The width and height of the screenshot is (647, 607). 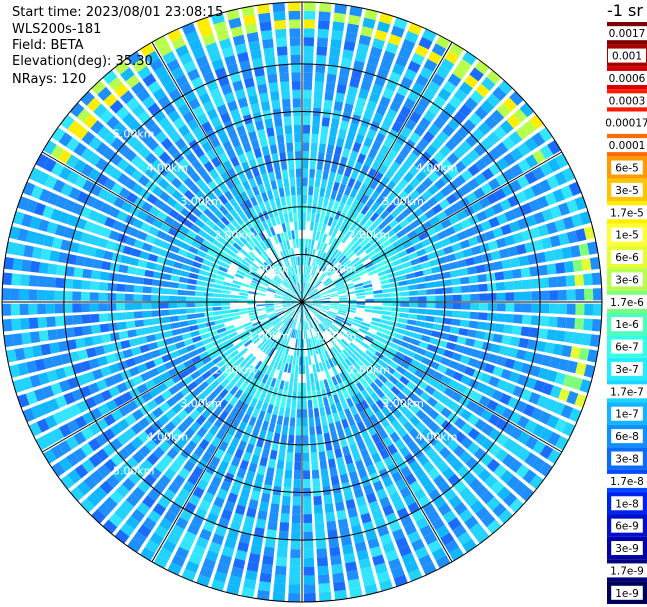 I want to click on nrays-label: NRays: 120, so click(x=49, y=79).